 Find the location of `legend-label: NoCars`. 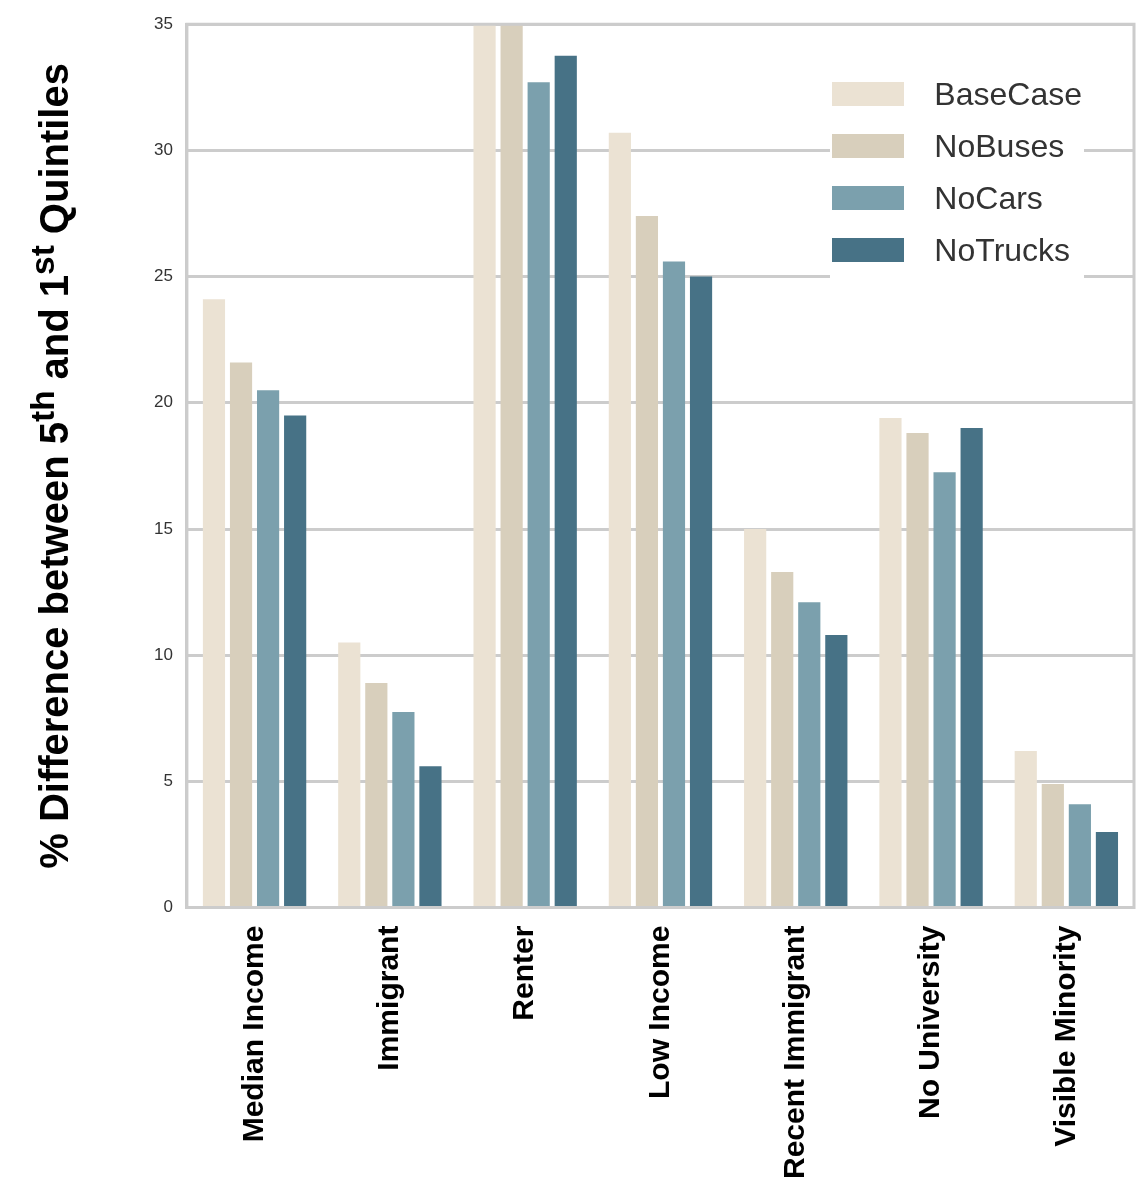

legend-label: NoCars is located at coordinates (988, 198).